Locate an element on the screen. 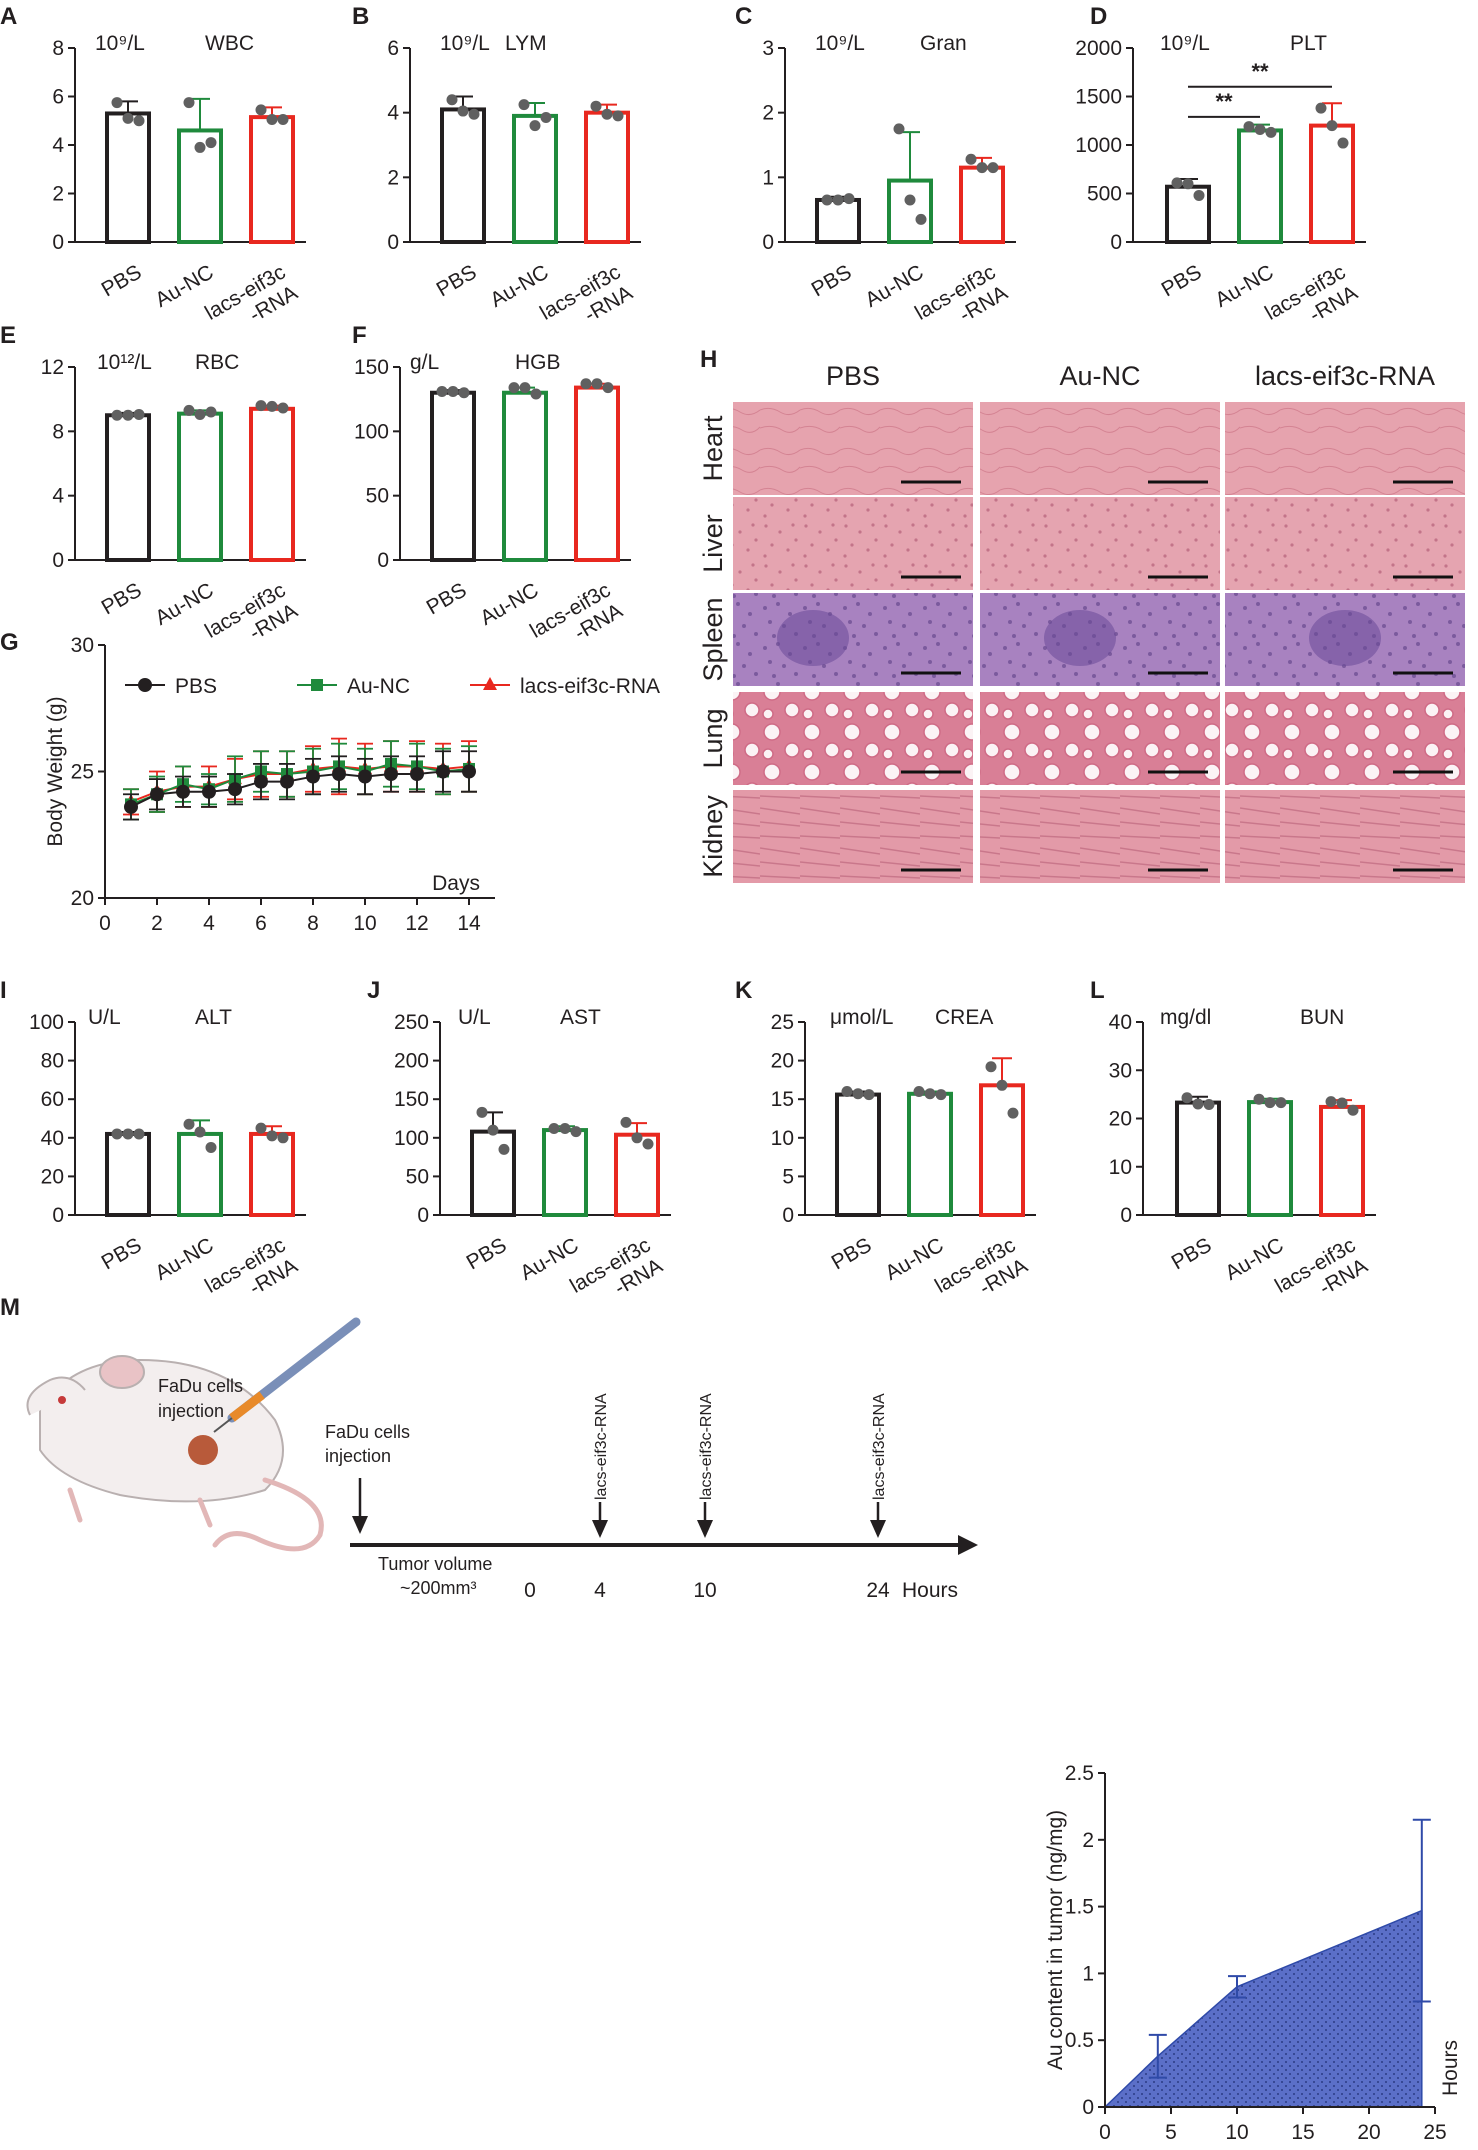 The image size is (1478, 2150). x-tick-label: 15 is located at coordinates (1302, 2132).